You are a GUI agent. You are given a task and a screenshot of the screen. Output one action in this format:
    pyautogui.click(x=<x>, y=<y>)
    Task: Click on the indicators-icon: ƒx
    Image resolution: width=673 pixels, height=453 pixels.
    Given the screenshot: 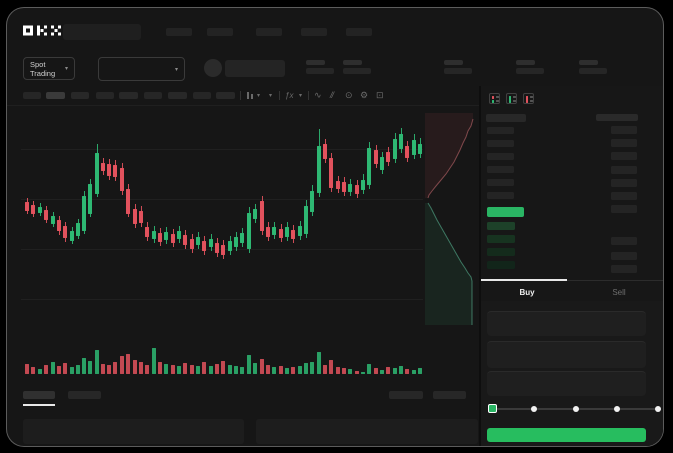 What is the action you would take?
    pyautogui.click(x=289, y=95)
    